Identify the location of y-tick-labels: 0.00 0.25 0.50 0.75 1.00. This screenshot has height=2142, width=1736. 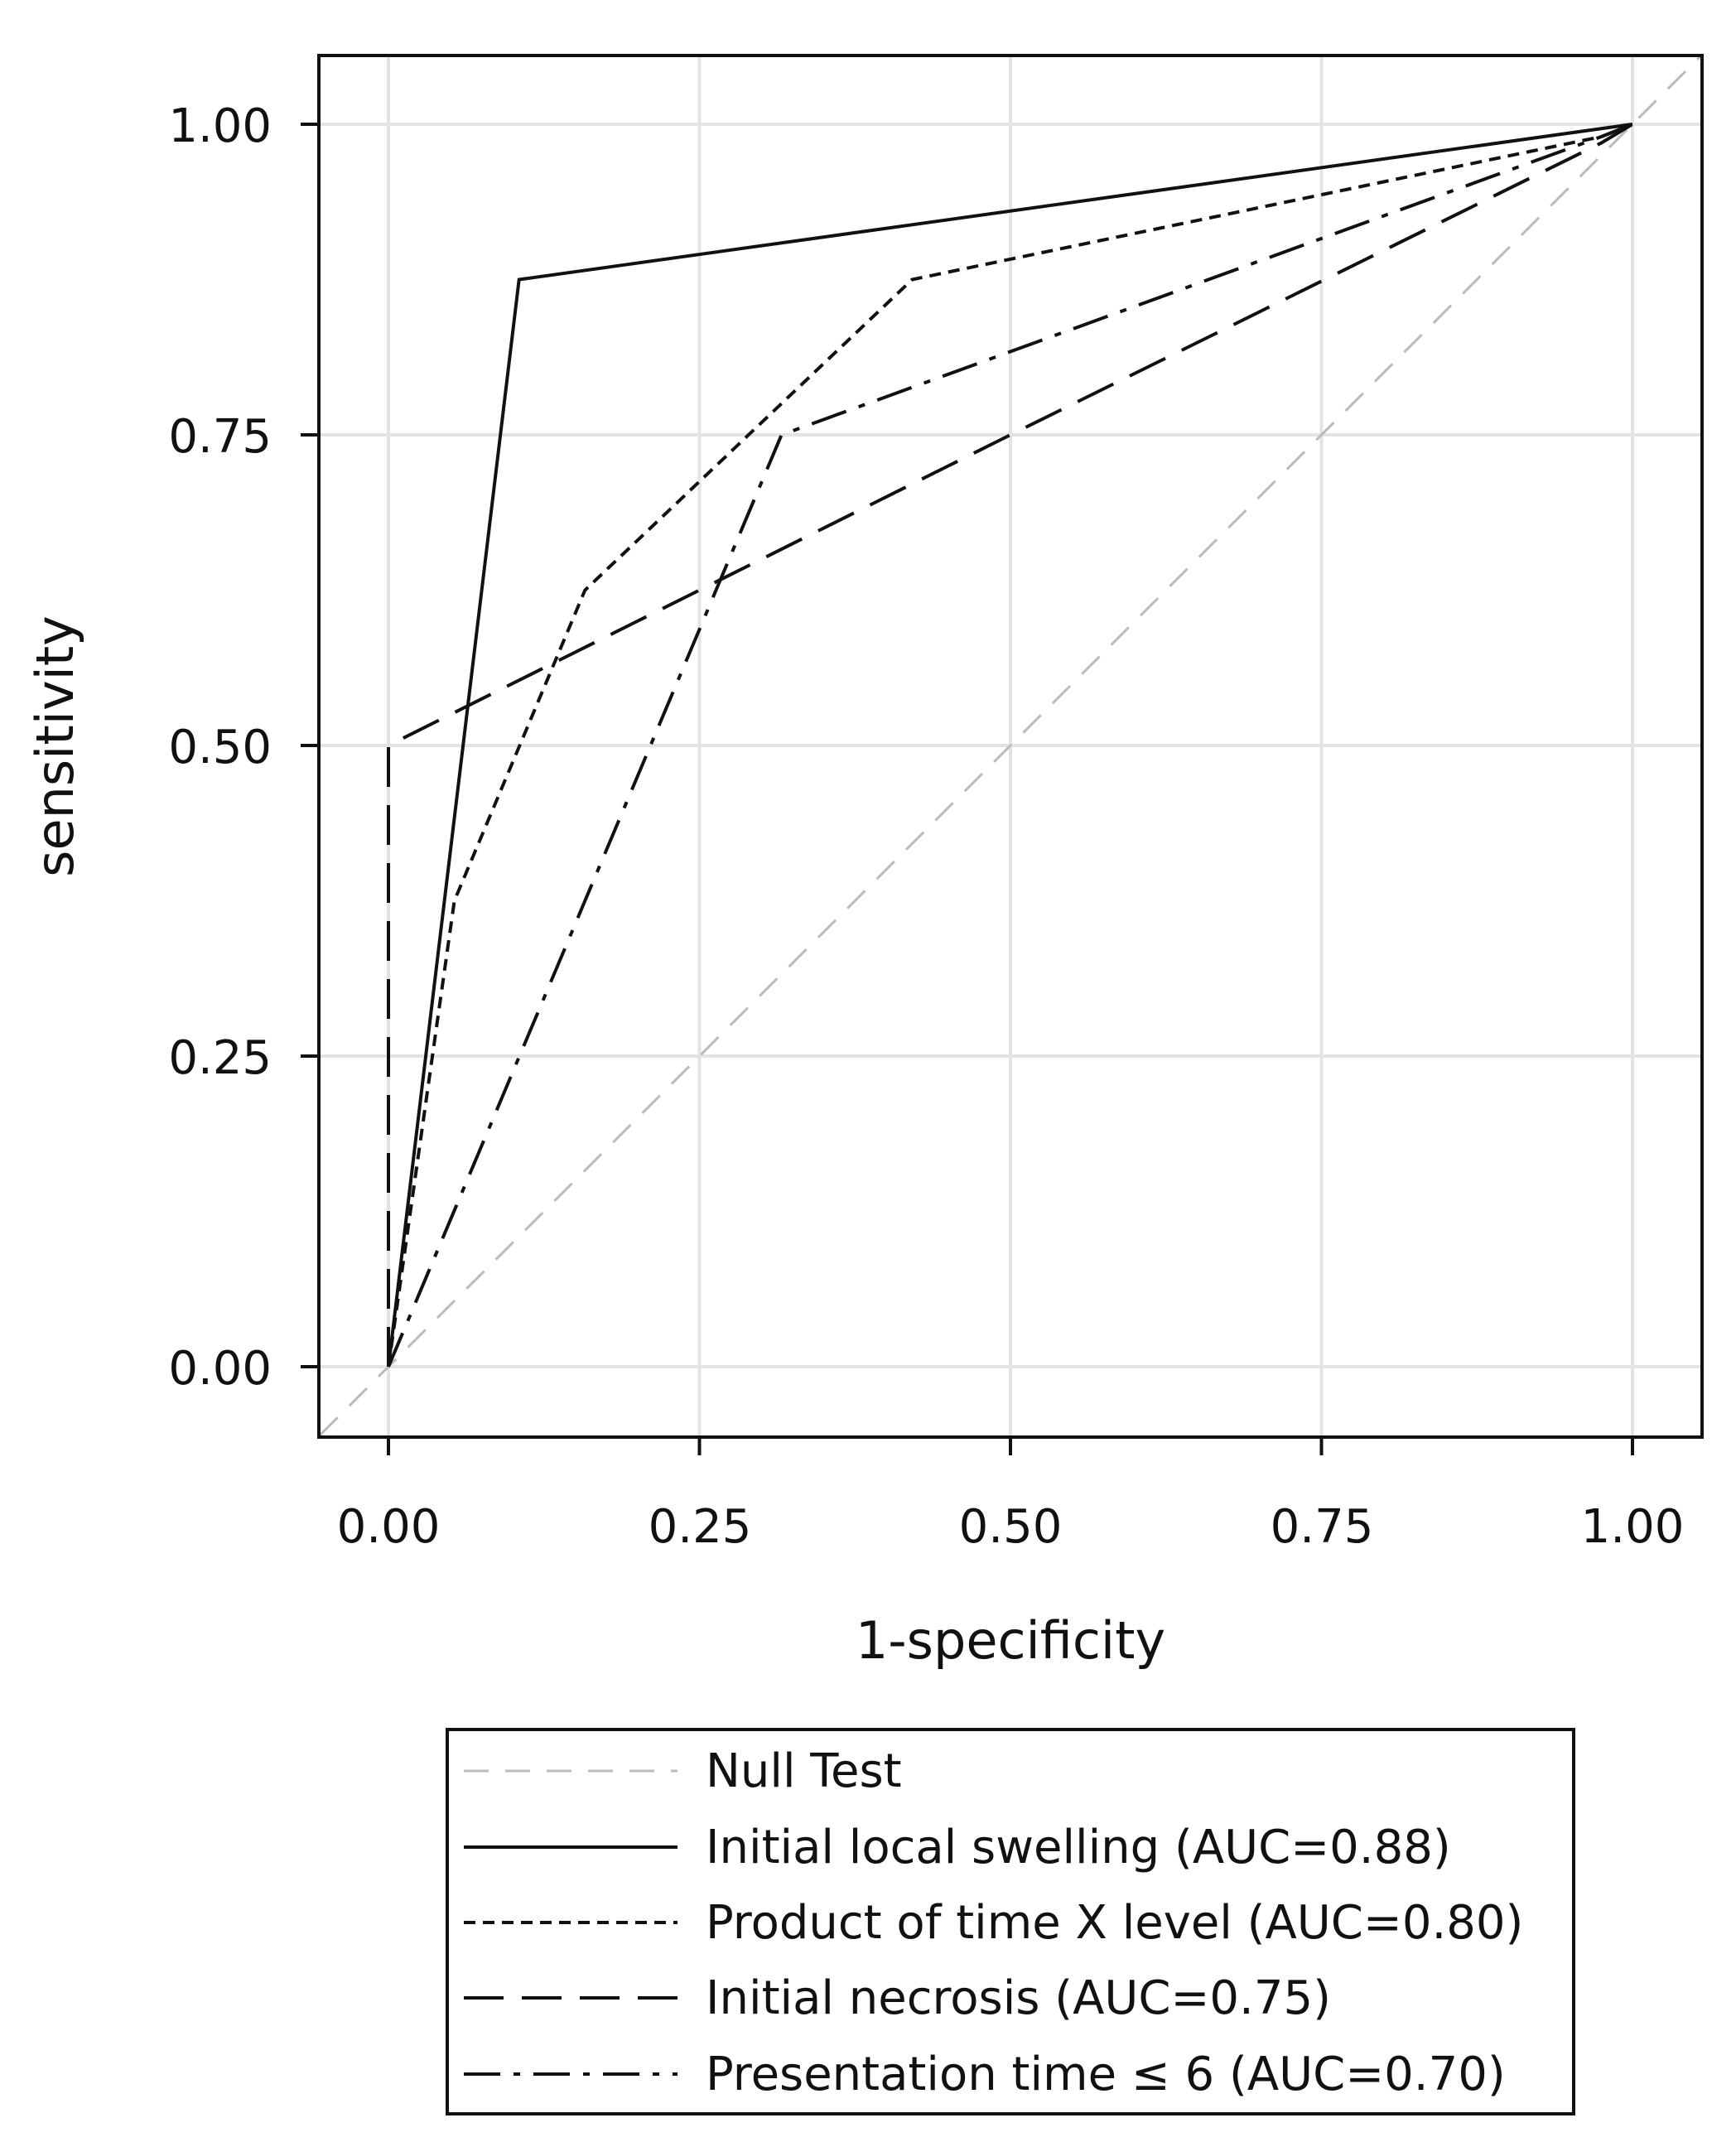
(220, 747).